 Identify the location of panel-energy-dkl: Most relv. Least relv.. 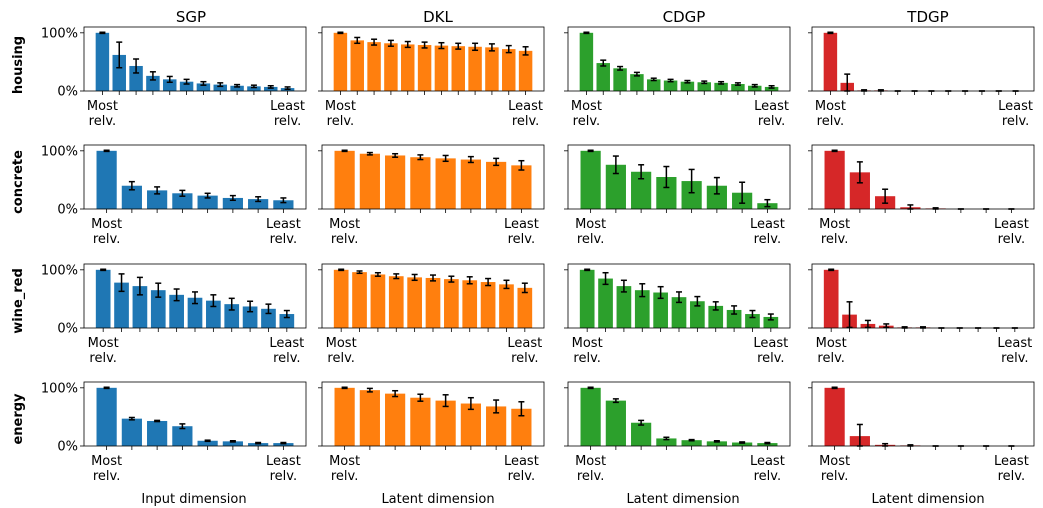
(431, 432).